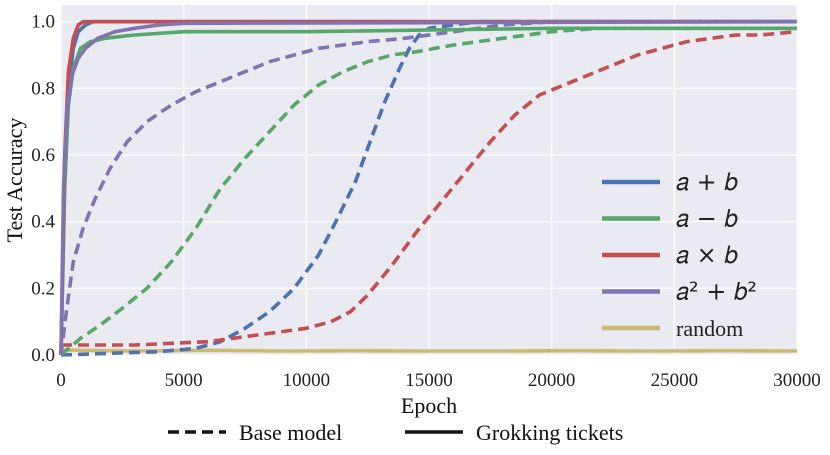  I want to click on y-axis-title: Test Accuracy, so click(14, 180).